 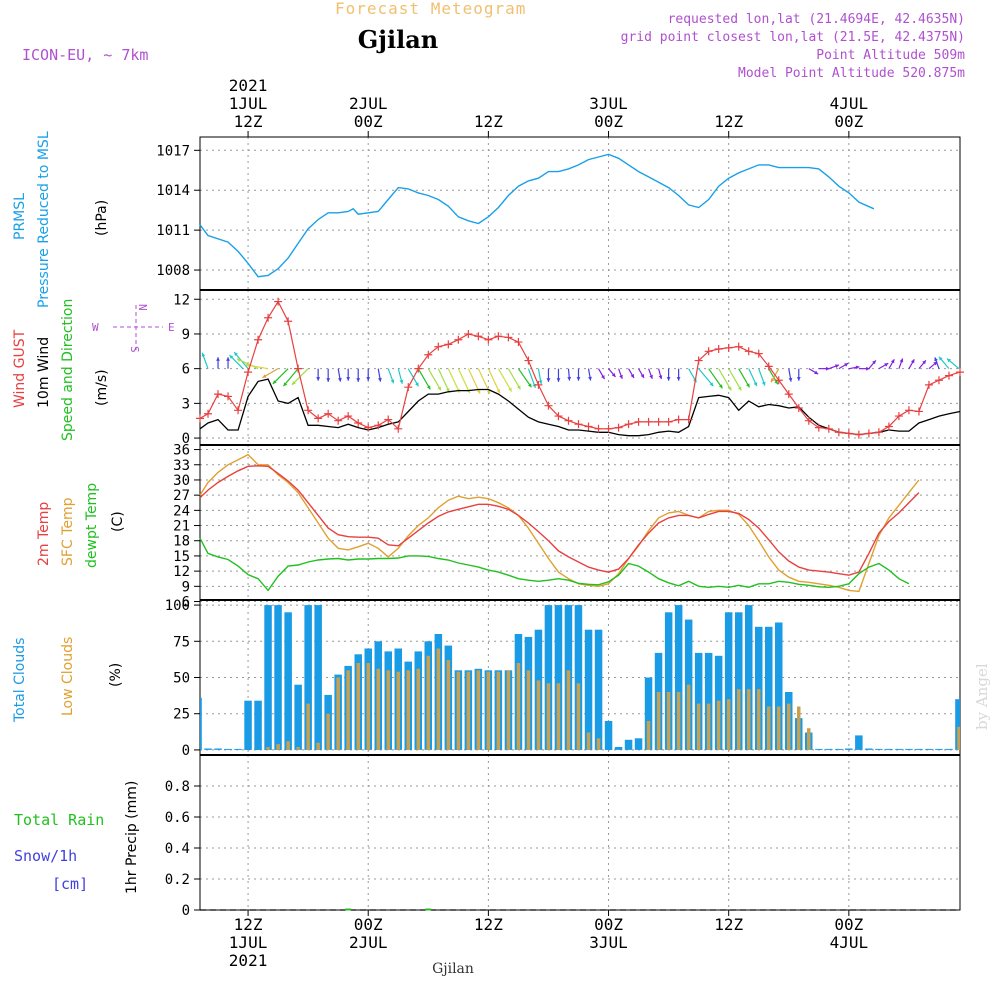 What do you see at coordinates (177, 787) in the screenshot?
I see `y-tick-label: 0.8` at bounding box center [177, 787].